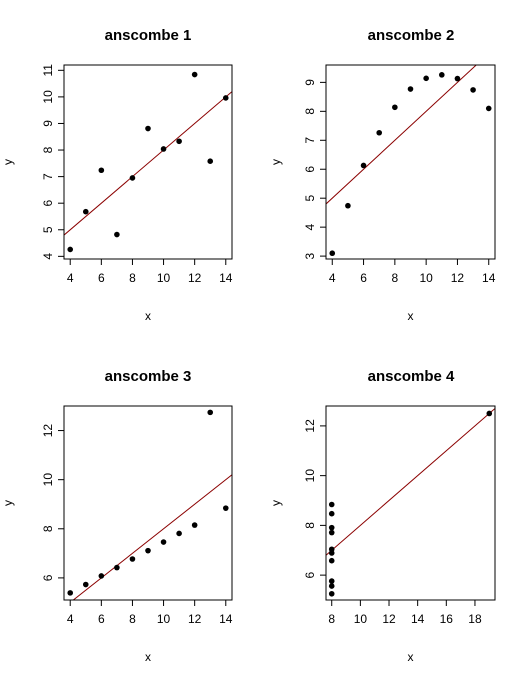 This screenshot has height=682, width=529. Describe the element at coordinates (475, 619) in the screenshot. I see `x-tick-label: 18` at that location.